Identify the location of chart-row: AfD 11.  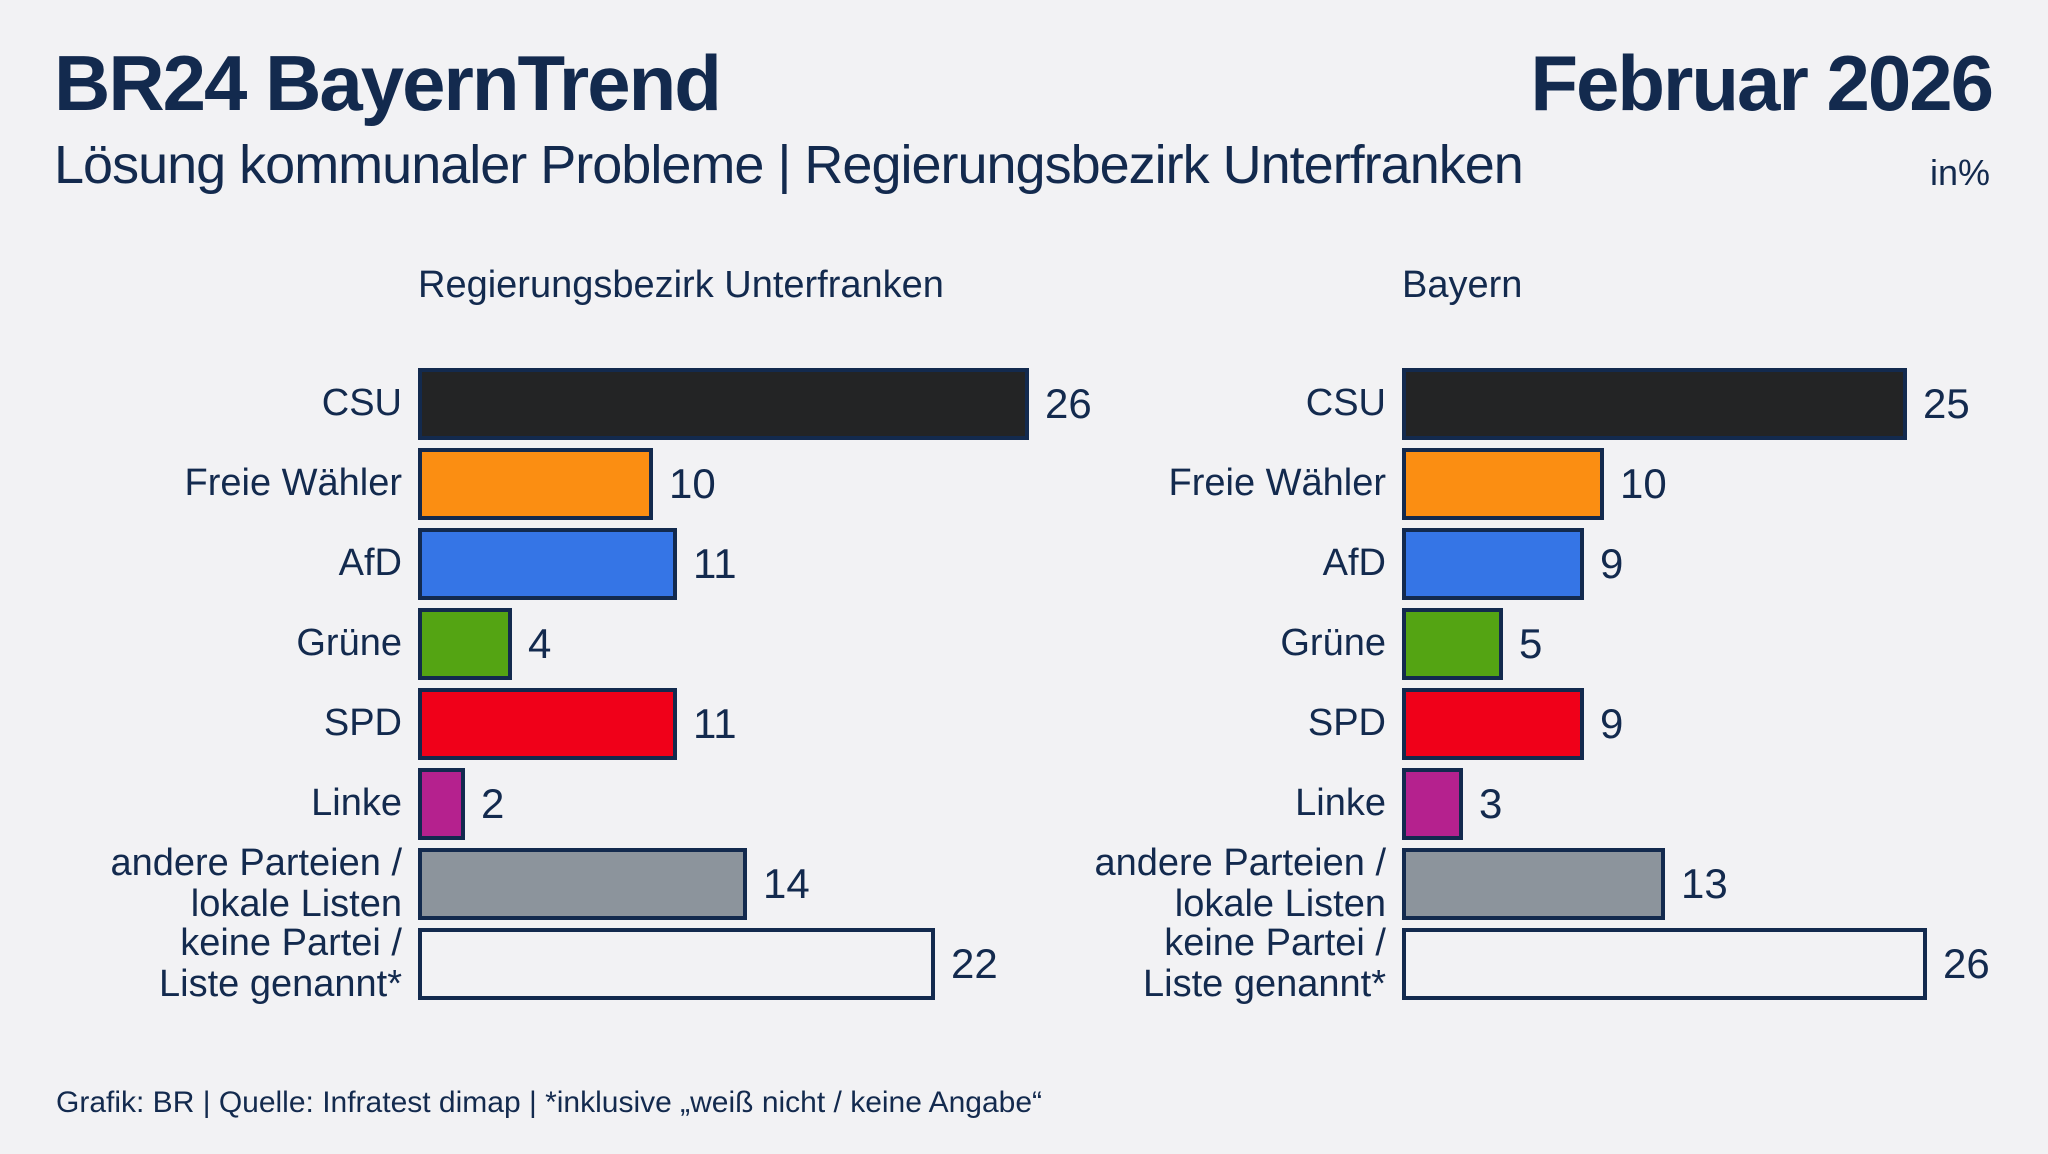
(552, 564).